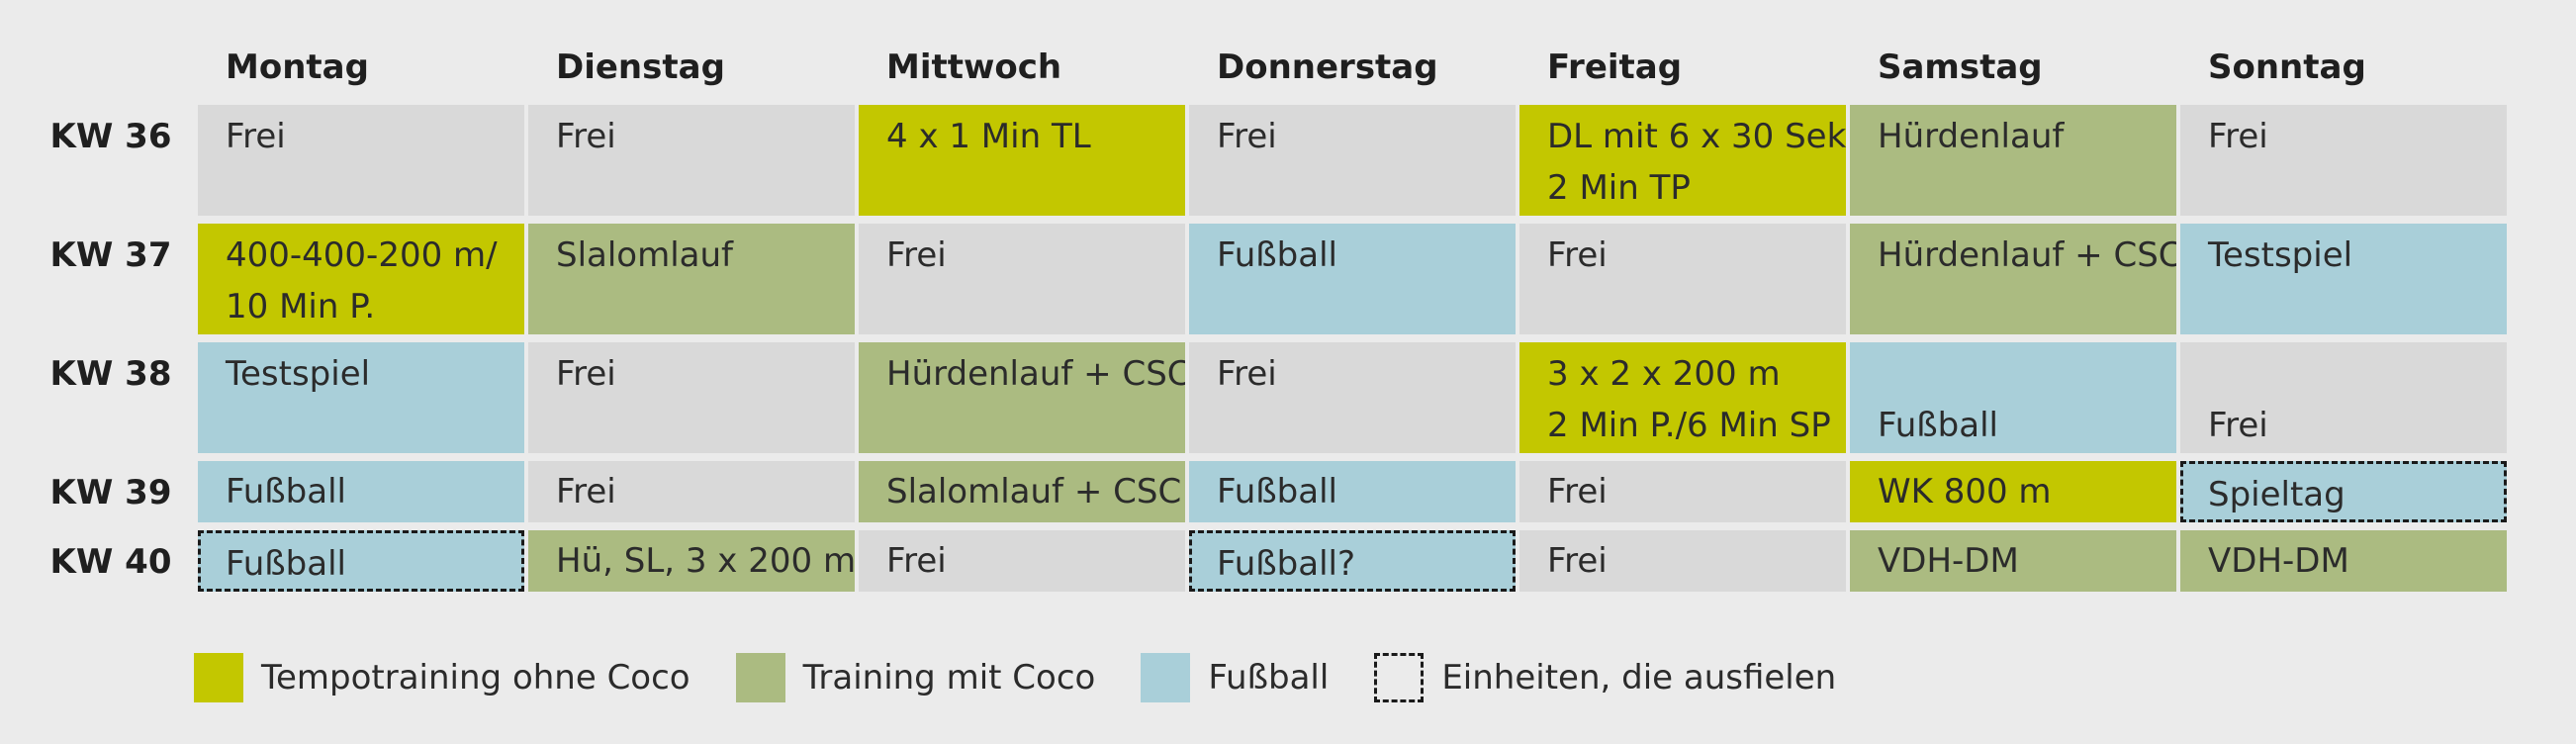  Describe the element at coordinates (1615, 67) in the screenshot. I see `day-header-freitag: Freitag` at that location.